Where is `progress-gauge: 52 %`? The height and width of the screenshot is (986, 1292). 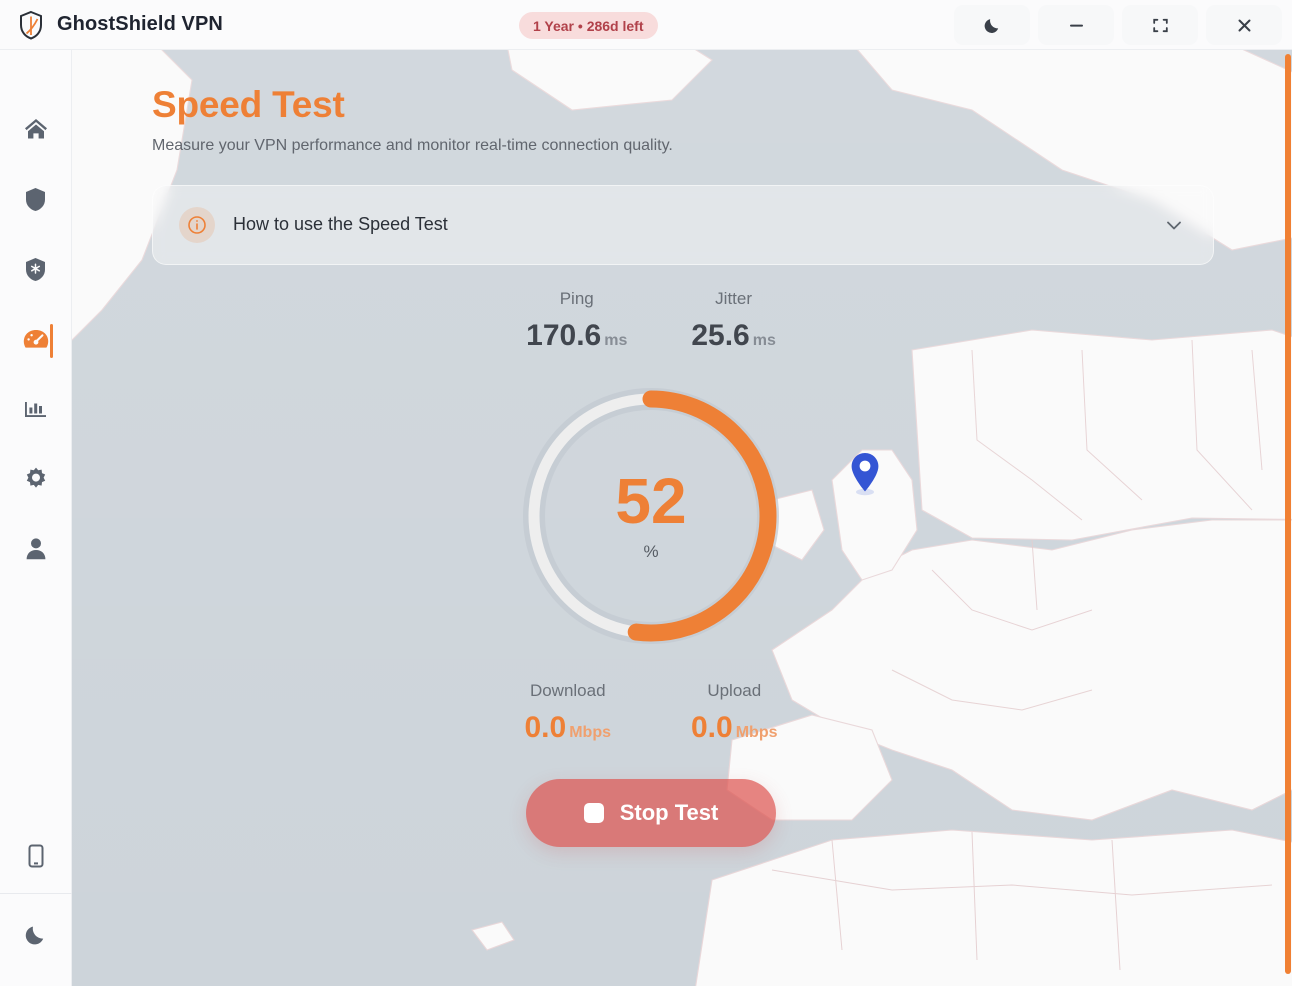 progress-gauge: 52 % is located at coordinates (651, 516).